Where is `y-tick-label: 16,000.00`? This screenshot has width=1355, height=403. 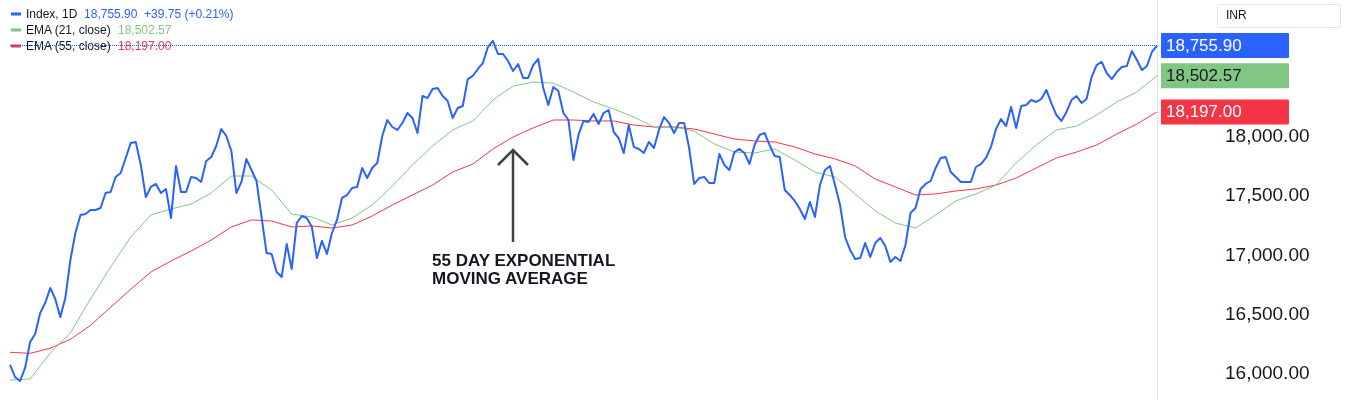
y-tick-label: 16,000.00 is located at coordinates (1267, 373).